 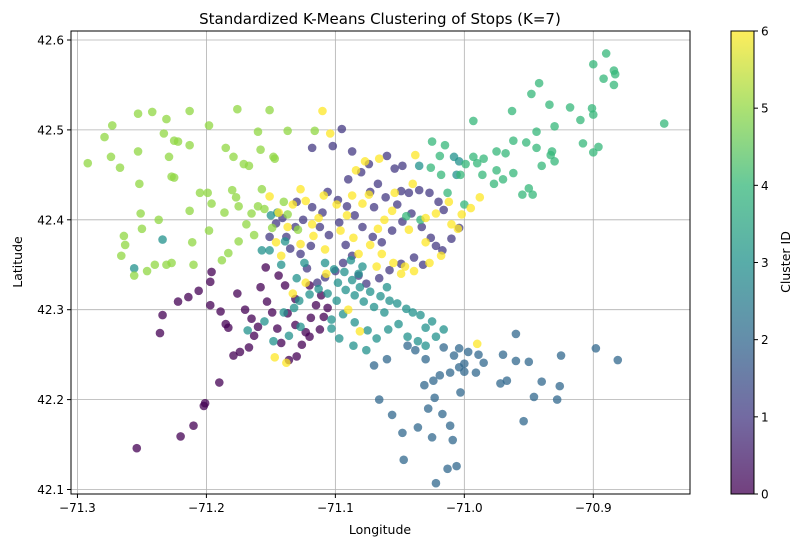 What do you see at coordinates (742, 262) in the screenshot?
I see `colorbar` at bounding box center [742, 262].